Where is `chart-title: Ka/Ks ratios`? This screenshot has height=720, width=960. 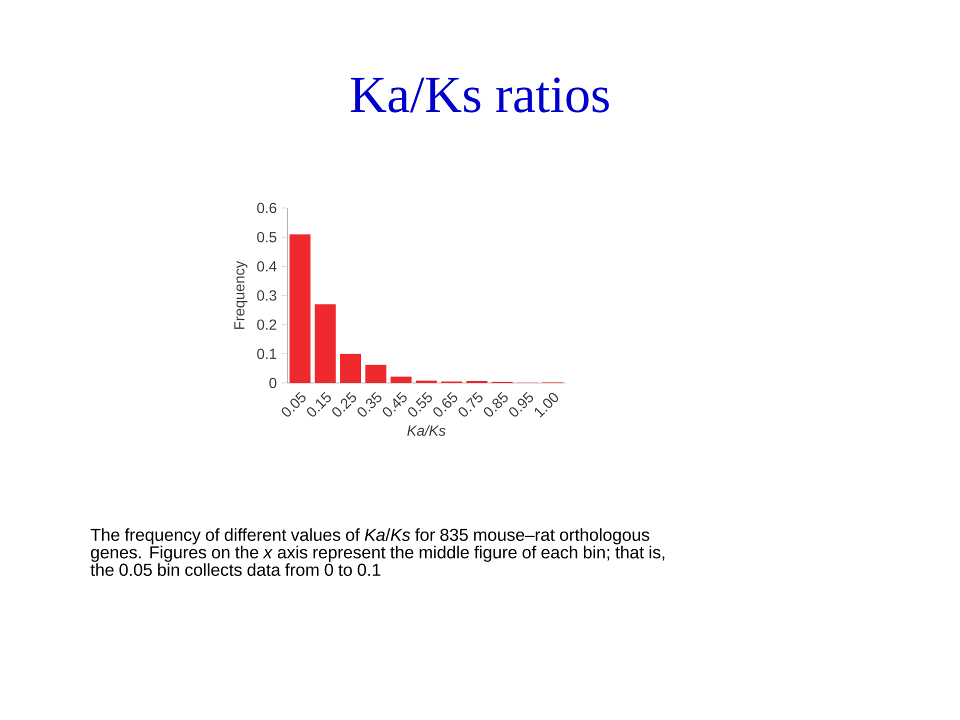 chart-title: Ka/Ks ratios is located at coordinates (479, 95).